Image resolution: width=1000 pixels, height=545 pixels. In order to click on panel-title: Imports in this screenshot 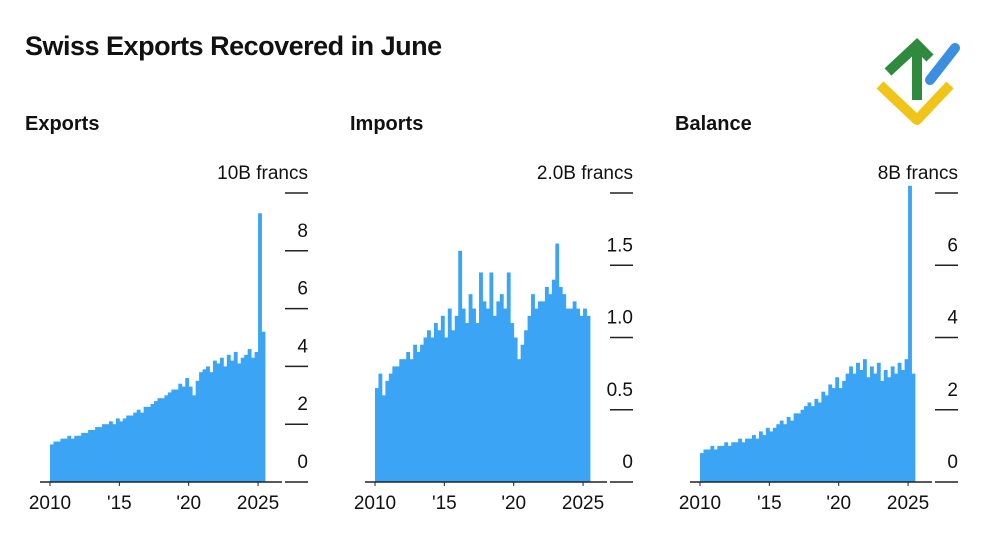, I will do `click(386, 124)`.